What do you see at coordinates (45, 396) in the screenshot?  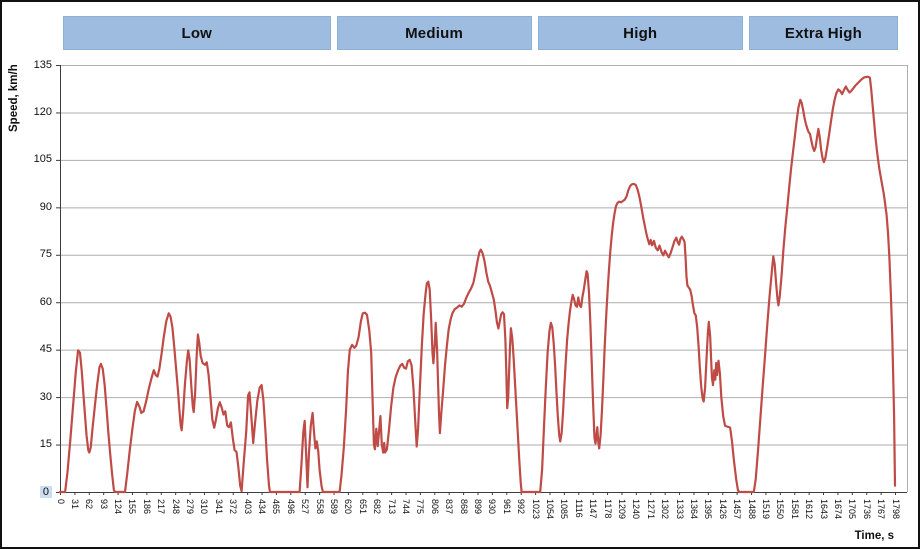 I see `y-tick-label-30: 30` at bounding box center [45, 396].